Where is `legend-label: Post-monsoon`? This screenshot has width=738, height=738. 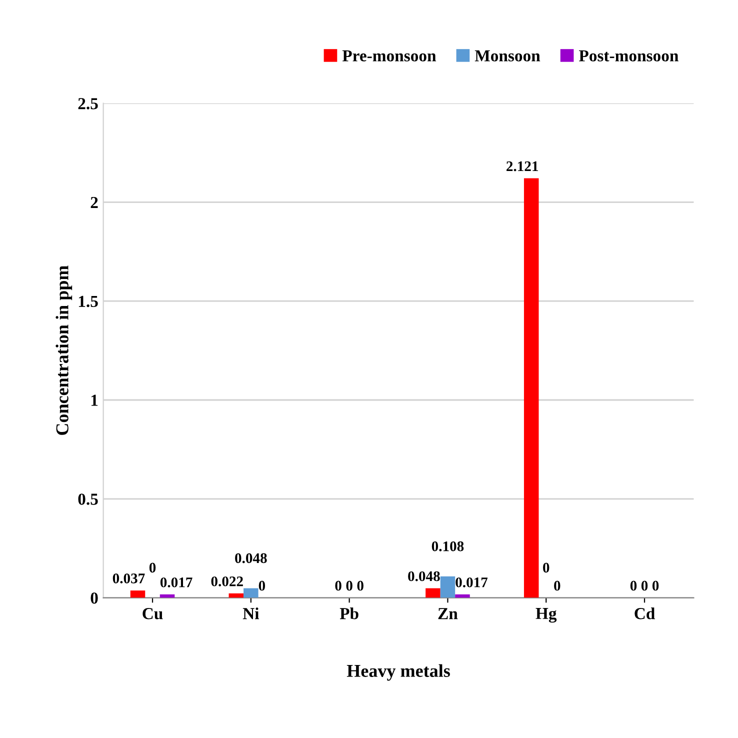 legend-label: Post-monsoon is located at coordinates (628, 56).